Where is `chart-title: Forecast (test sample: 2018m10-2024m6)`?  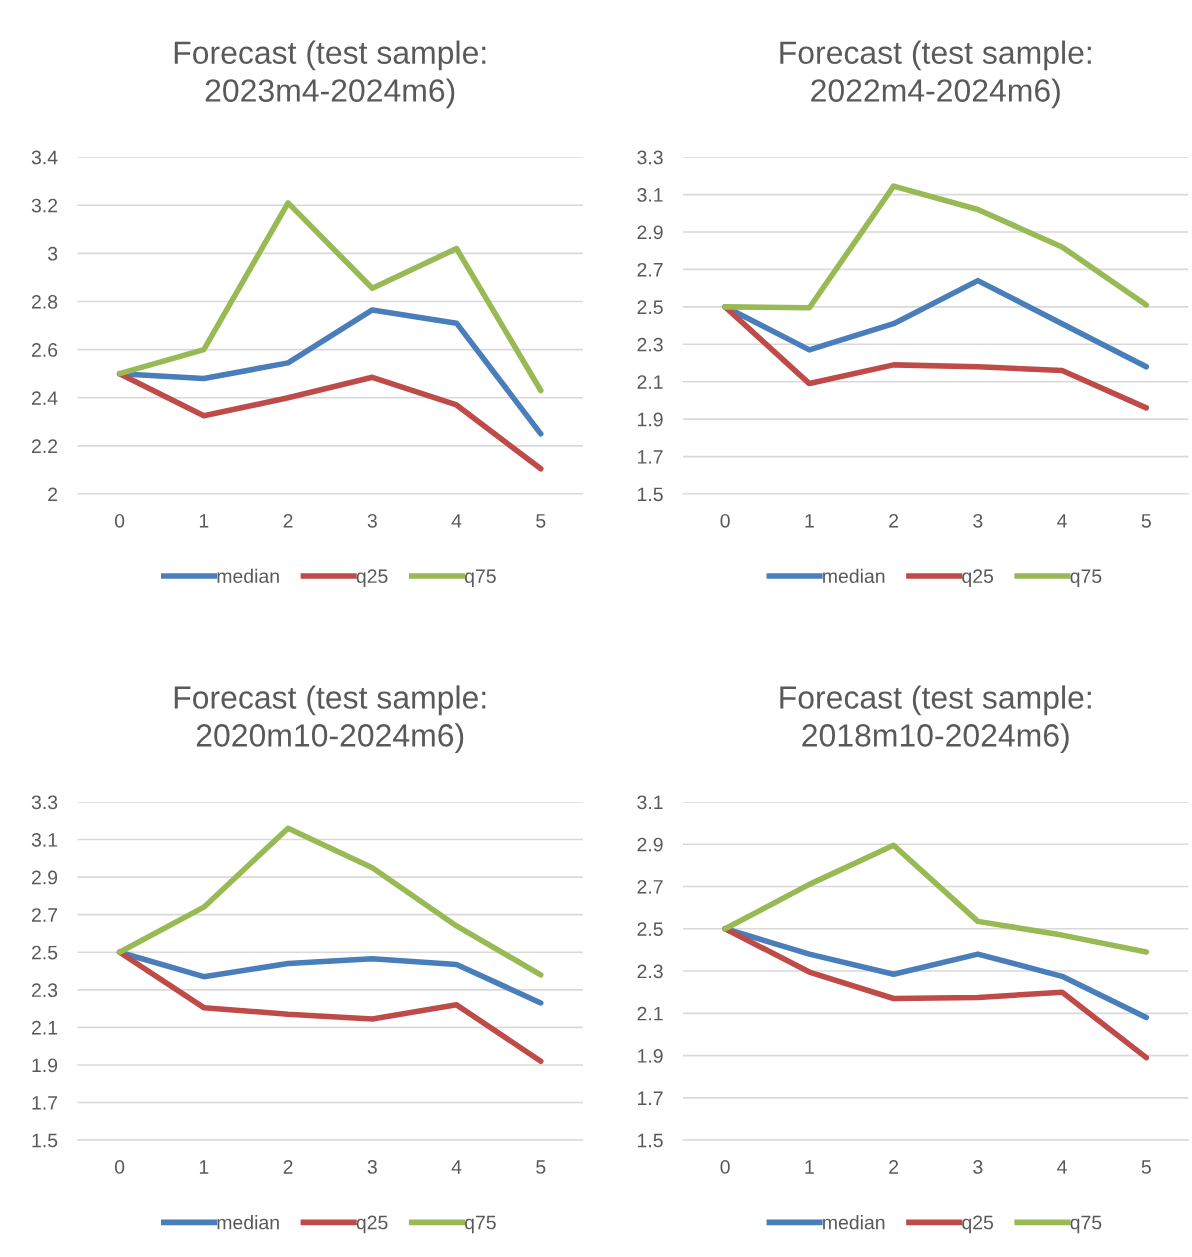 chart-title: Forecast (test sample: 2018m10-2024m6) is located at coordinates (935, 719).